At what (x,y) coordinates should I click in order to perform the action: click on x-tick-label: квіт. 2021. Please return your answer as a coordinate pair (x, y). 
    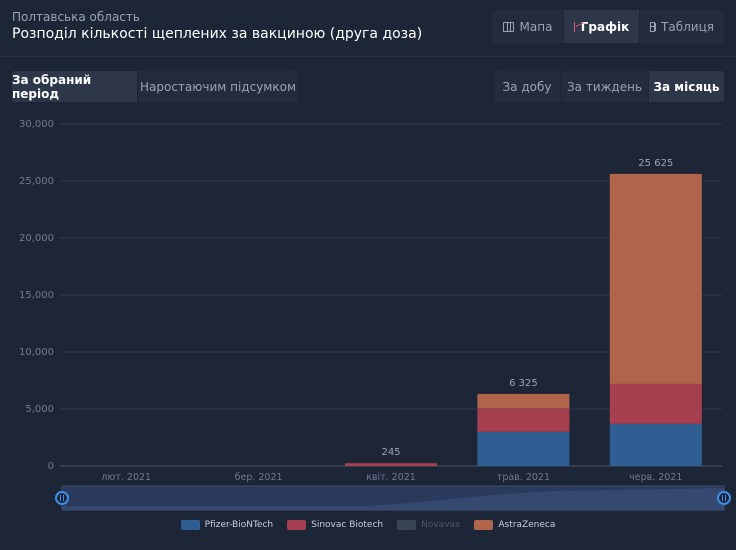
    Looking at the image, I should click on (391, 477).